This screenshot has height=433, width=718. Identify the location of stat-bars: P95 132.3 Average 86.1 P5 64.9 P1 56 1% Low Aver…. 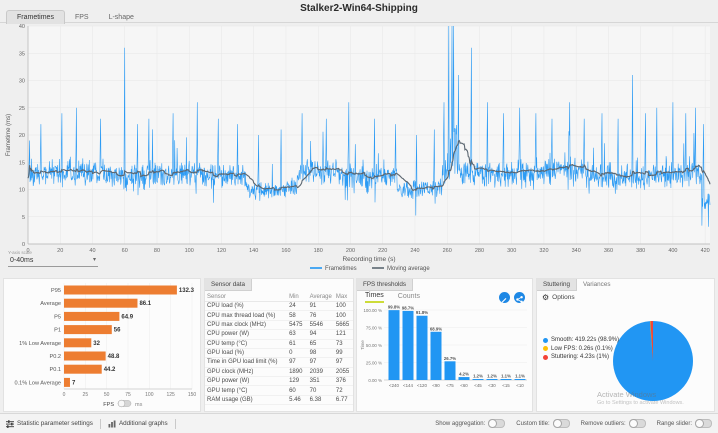
(104, 336).